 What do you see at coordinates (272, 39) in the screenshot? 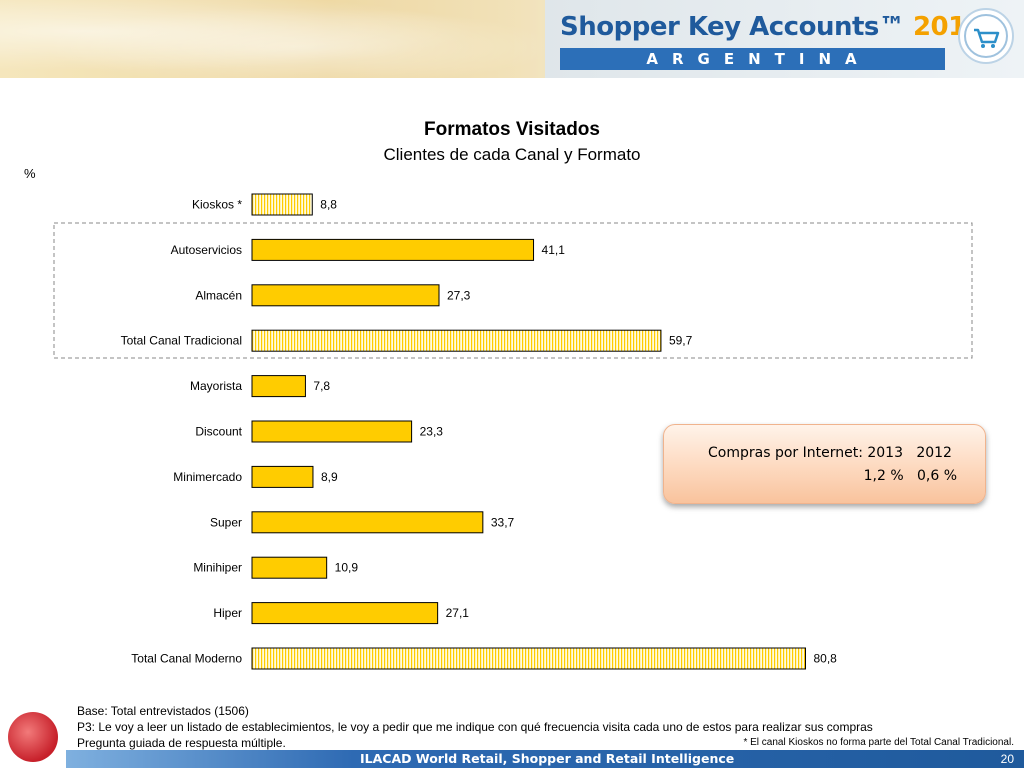
I see `header-photo-strip` at bounding box center [272, 39].